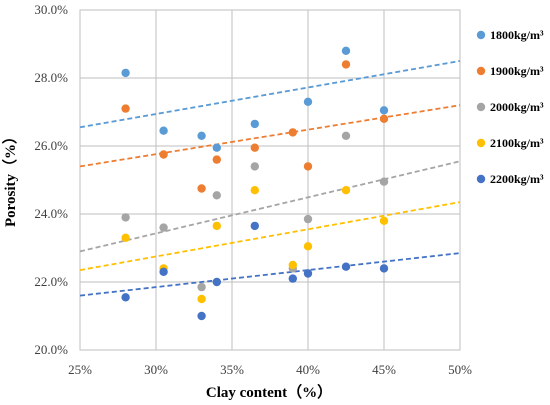  I want to click on y-axis-ticks: 20.0% 22.0% 24.0% 26.0% 28.0% 30.0%, so click(51, 179).